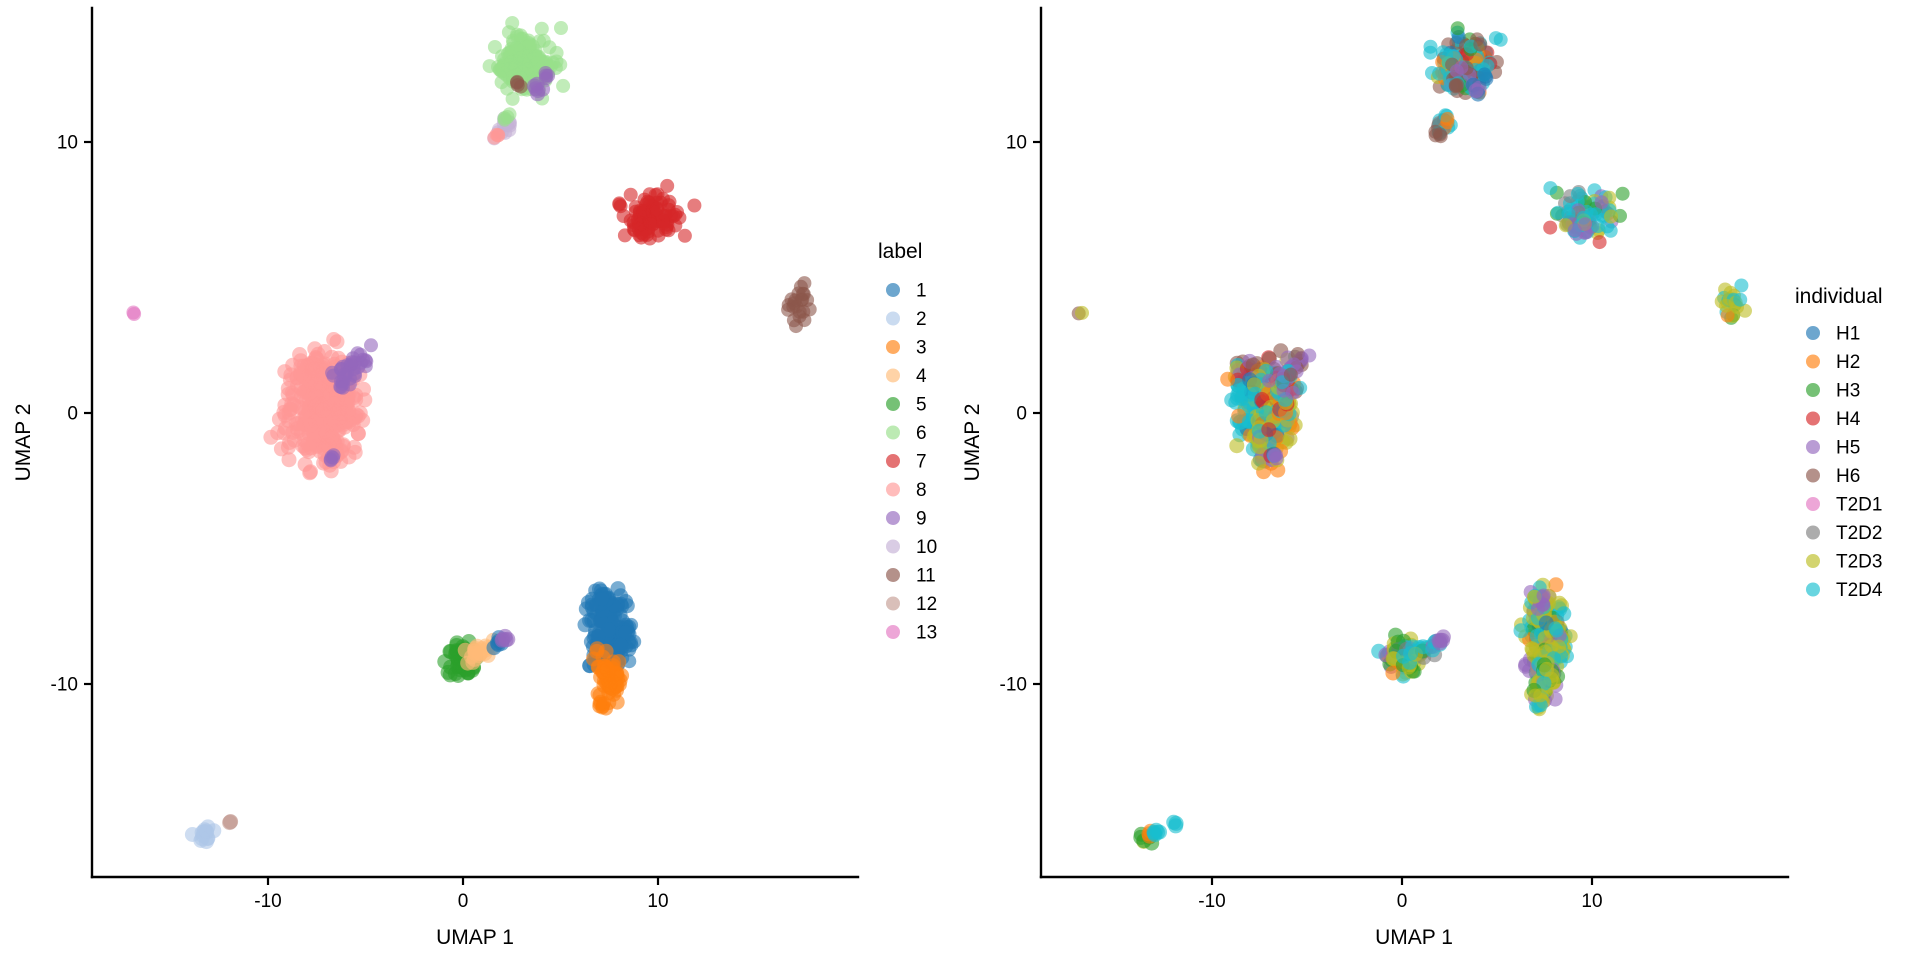 This screenshot has width=1920, height=960. I want to click on legend-key-label: H2, so click(1848, 362).